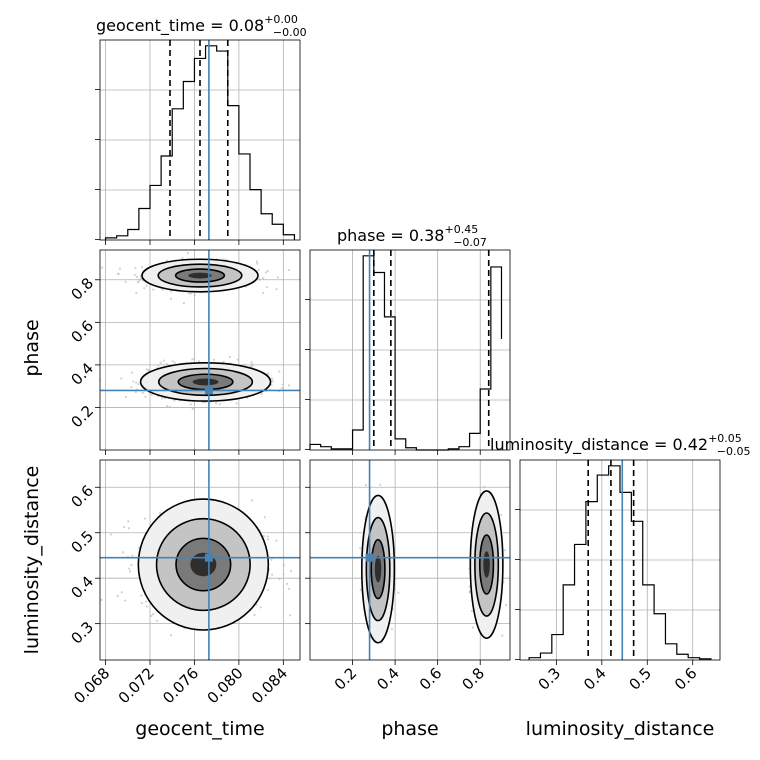 This screenshot has width=760, height=760. What do you see at coordinates (82, 633) in the screenshot?
I see `y-tick-label: 0.3` at bounding box center [82, 633].